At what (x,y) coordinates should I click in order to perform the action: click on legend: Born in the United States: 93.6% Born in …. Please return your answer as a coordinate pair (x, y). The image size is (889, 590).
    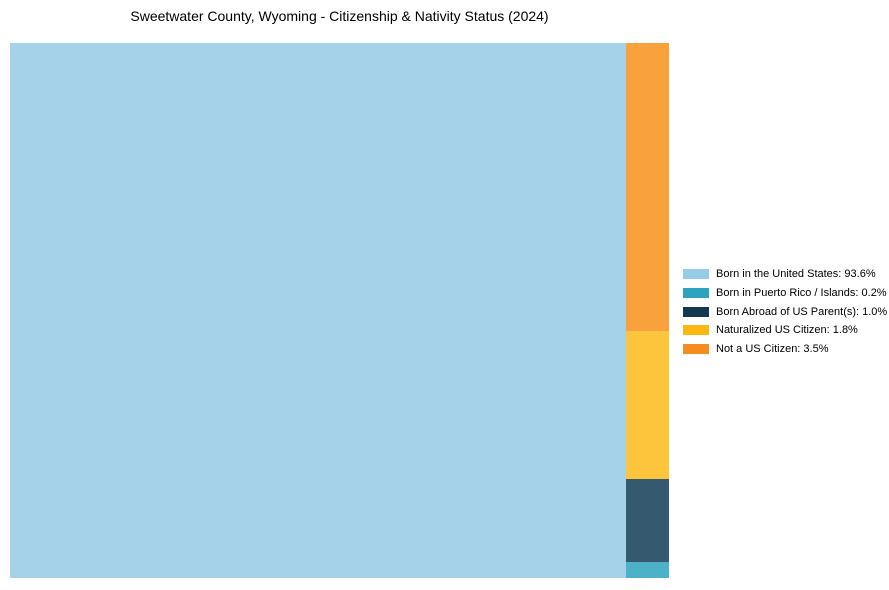
    Looking at the image, I should click on (785, 311).